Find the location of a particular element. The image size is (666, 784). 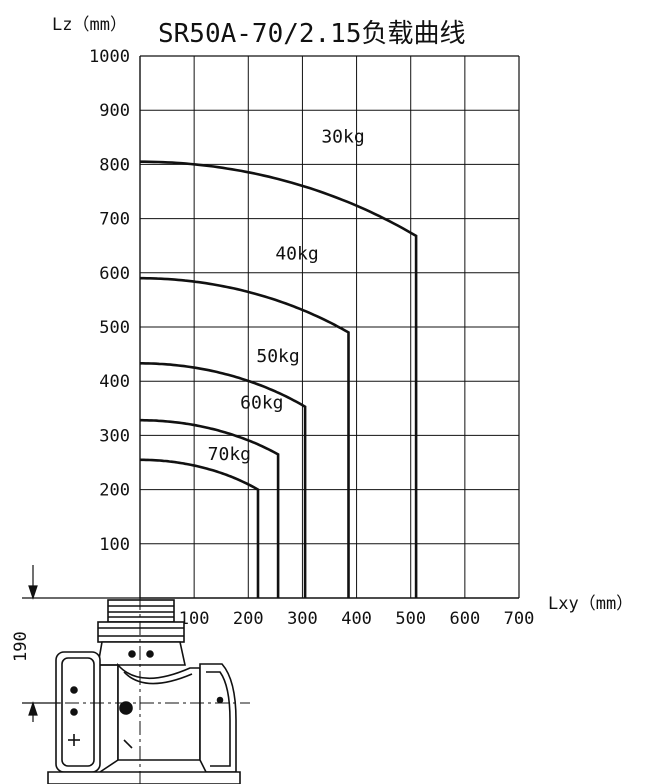

y-tick-label-400: 400 is located at coordinates (114, 382).